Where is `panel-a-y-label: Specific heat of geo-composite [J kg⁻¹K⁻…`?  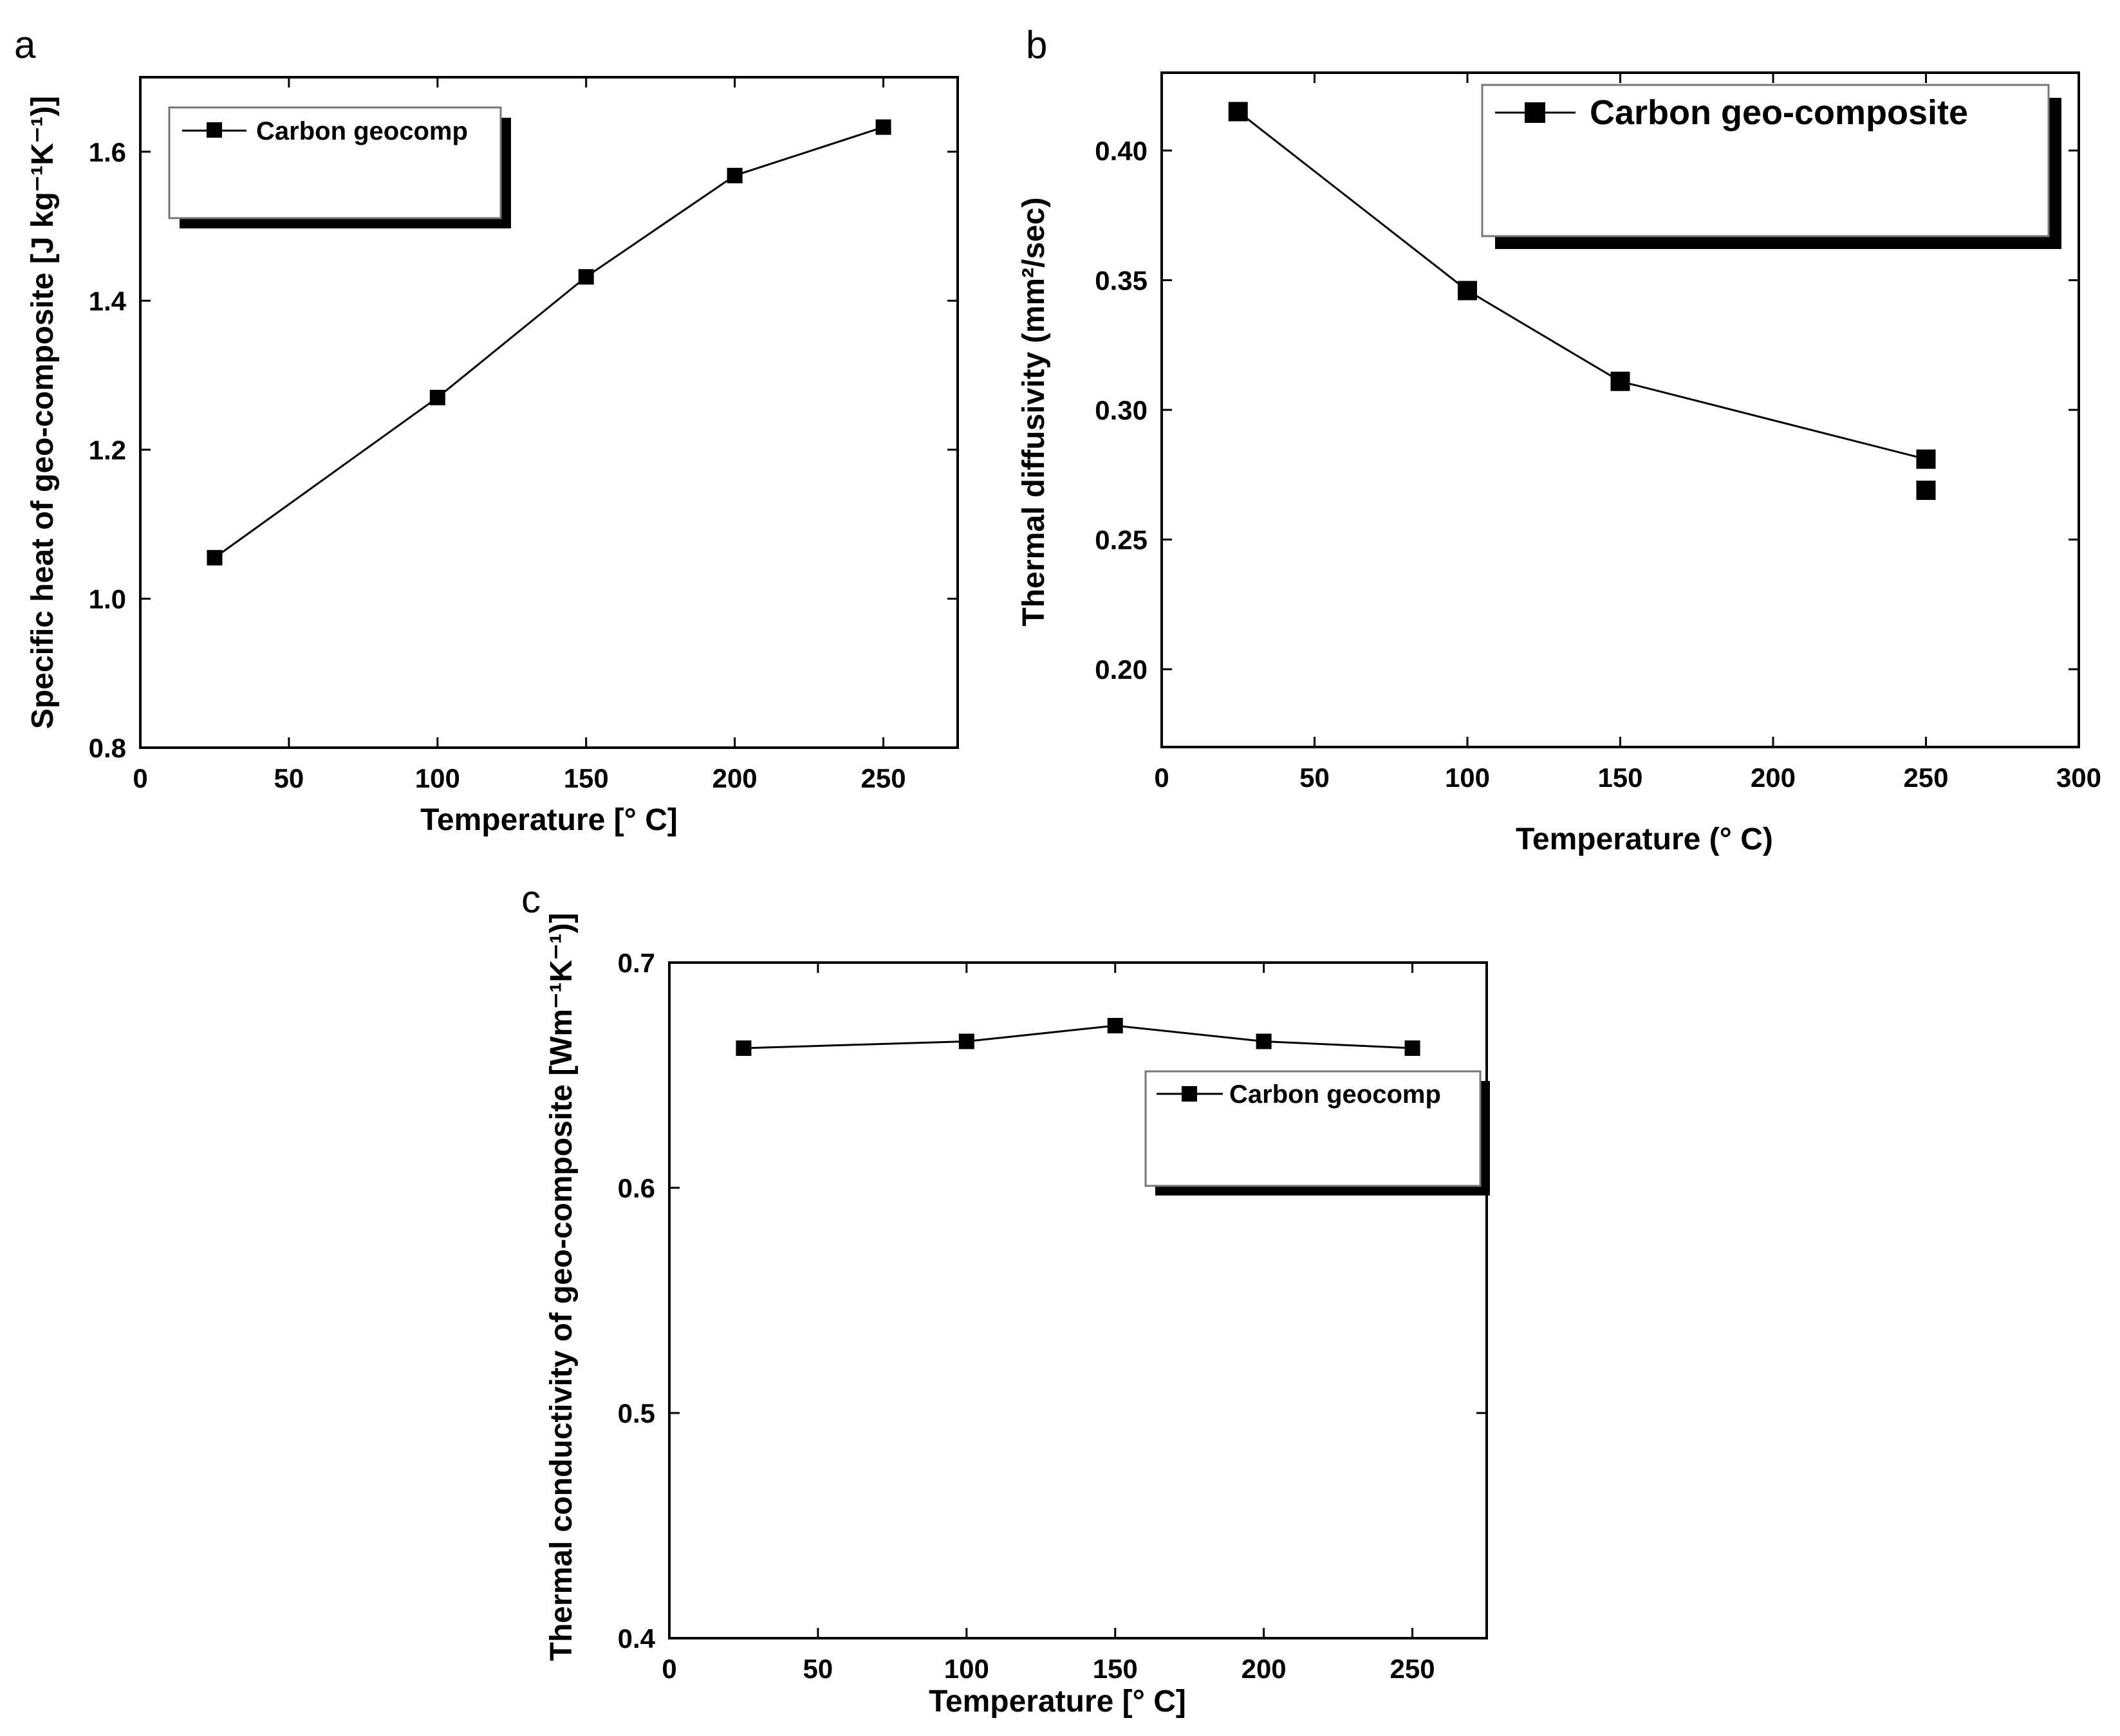 panel-a-y-label: Specific heat of geo-composite [J kg⁻¹K⁻… is located at coordinates (43, 412).